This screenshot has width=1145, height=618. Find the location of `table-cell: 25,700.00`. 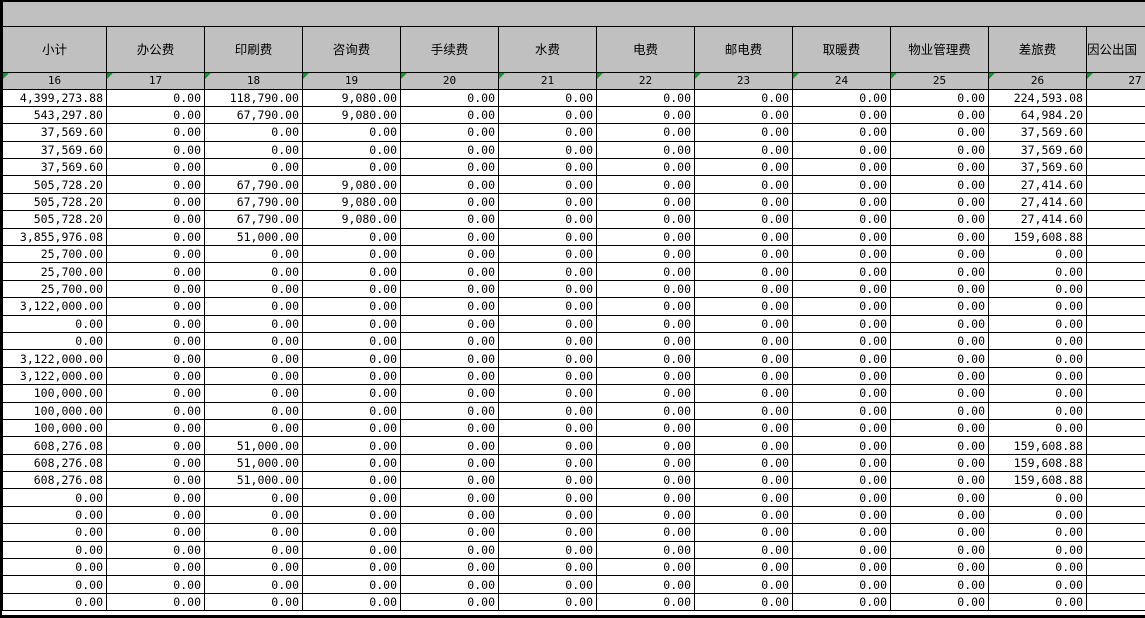

table-cell: 25,700.00 is located at coordinates (54, 289).